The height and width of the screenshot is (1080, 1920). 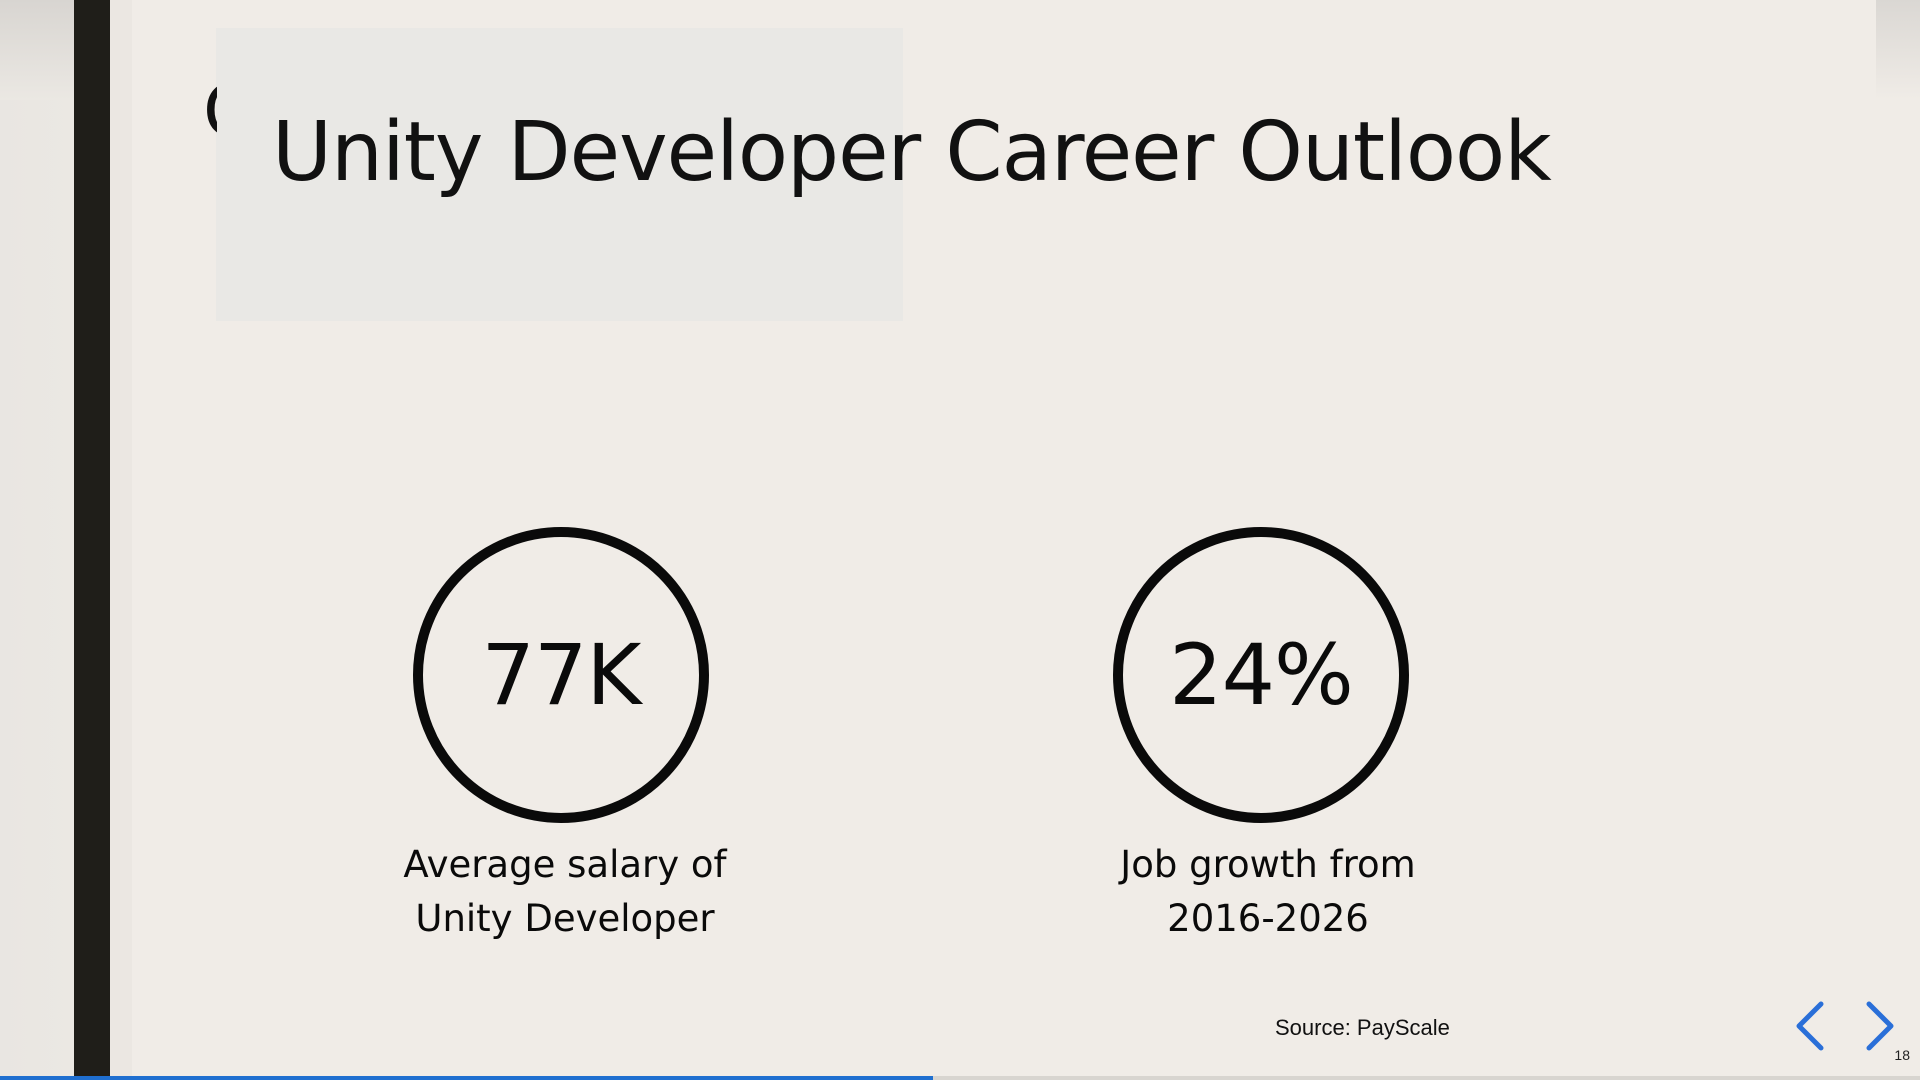 I want to click on left-margin-shade, so click(x=37, y=540).